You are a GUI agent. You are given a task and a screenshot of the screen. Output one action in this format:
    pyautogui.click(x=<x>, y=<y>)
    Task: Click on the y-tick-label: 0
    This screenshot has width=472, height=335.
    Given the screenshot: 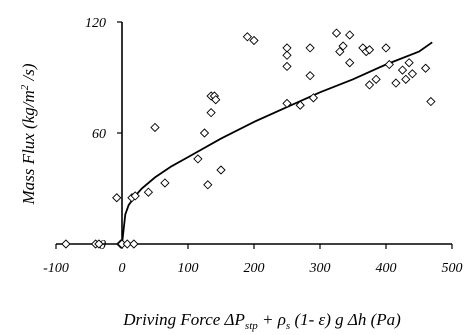 What is the action you would take?
    pyautogui.click(x=102, y=245)
    